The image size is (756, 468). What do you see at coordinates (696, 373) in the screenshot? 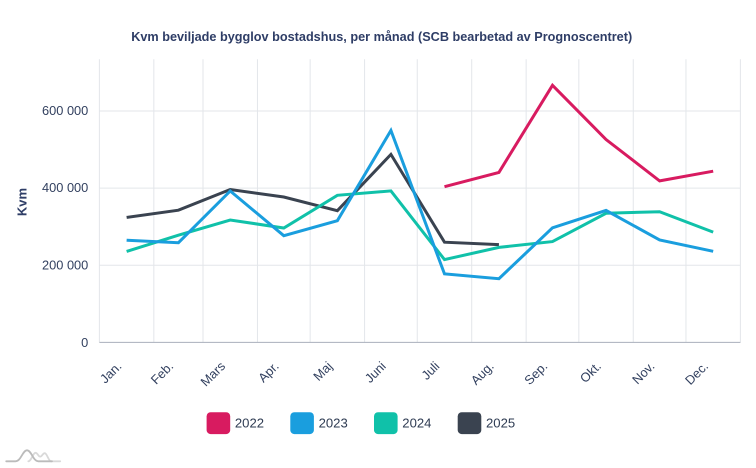
I see `svg-text: Dec.` at bounding box center [696, 373].